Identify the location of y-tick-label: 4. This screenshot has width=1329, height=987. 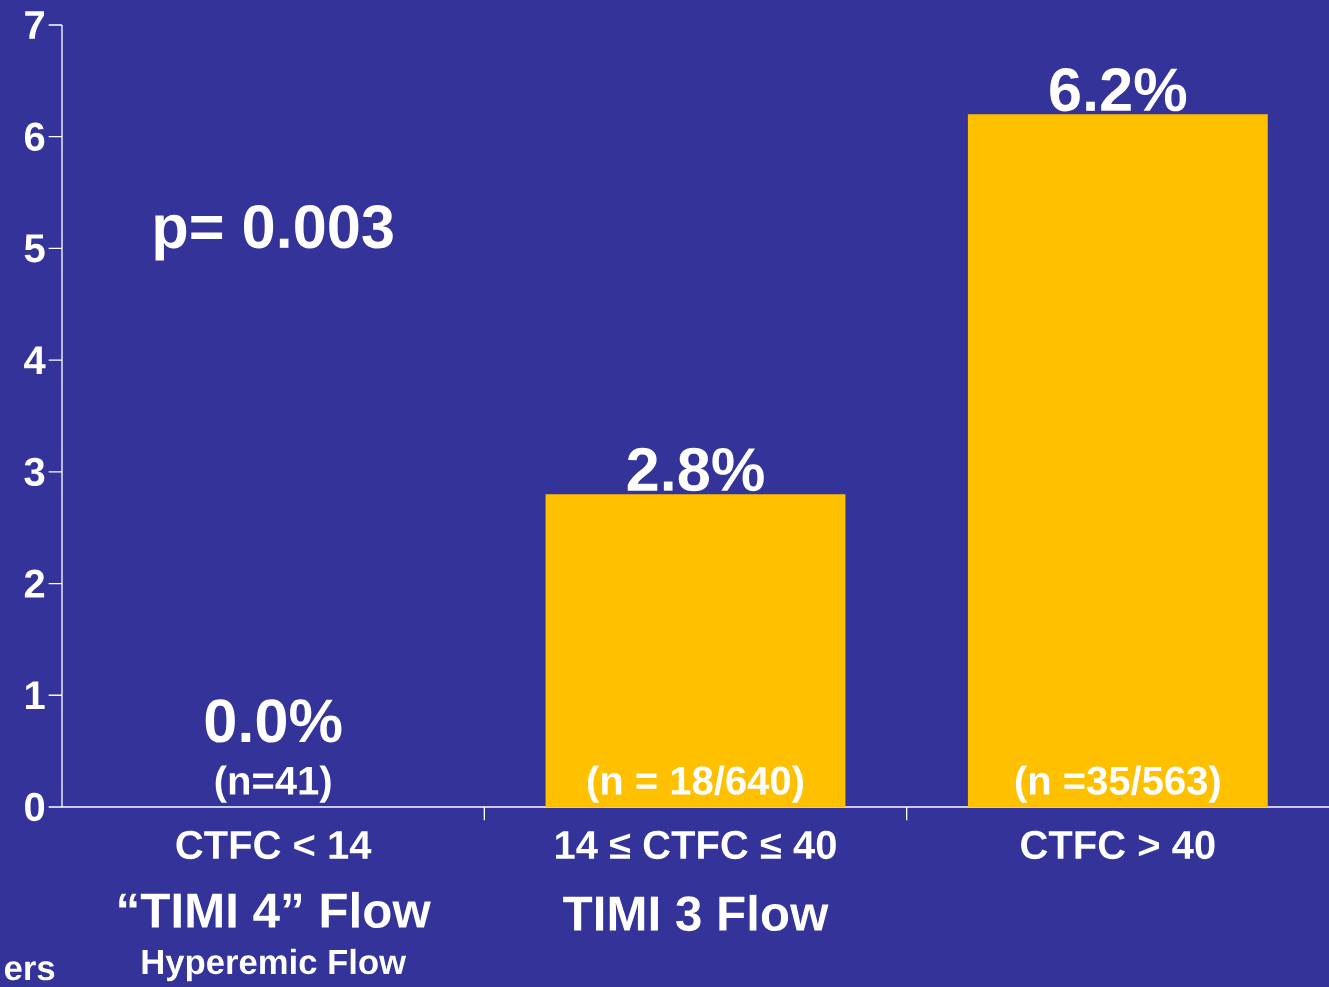
(35, 360).